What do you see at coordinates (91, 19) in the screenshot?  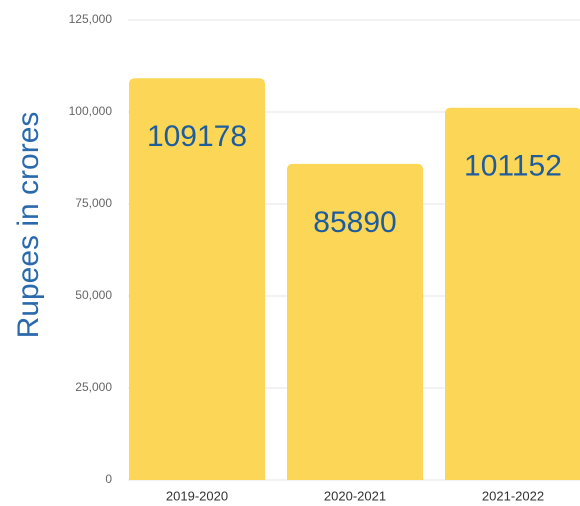 I see `y-tick-label: 125,000` at bounding box center [91, 19].